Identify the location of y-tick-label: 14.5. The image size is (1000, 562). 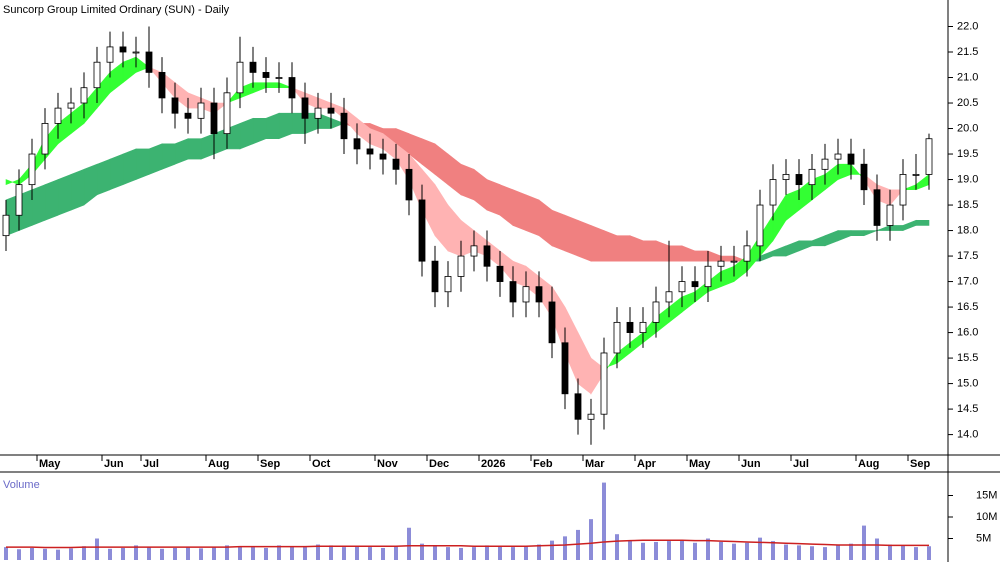
(967, 409).